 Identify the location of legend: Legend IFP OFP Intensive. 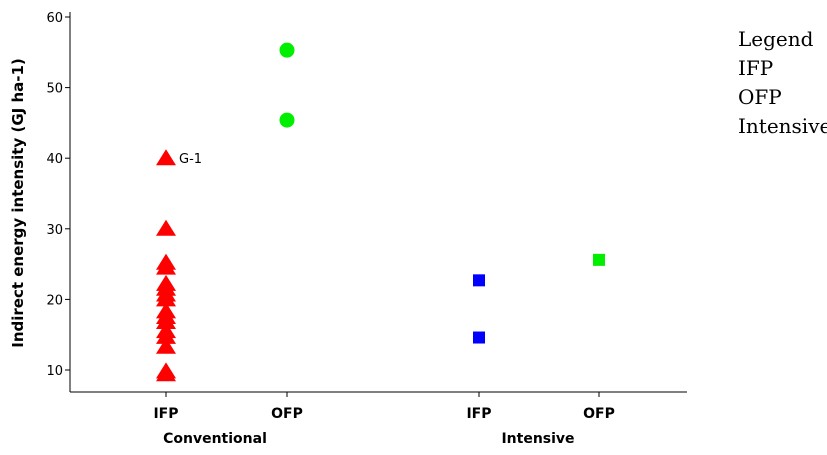
(782, 82).